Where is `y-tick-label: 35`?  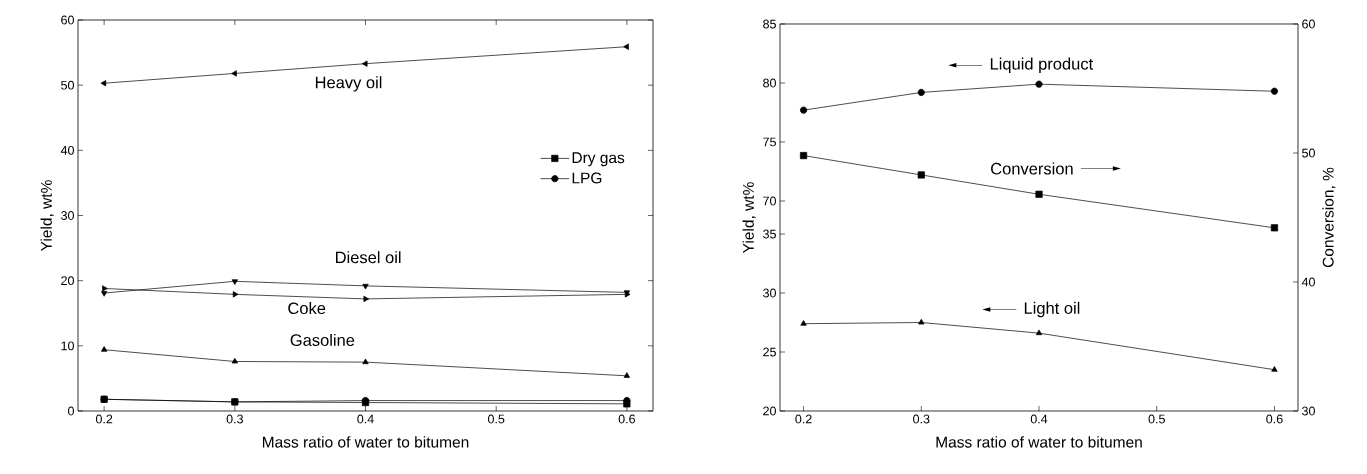
y-tick-label: 35 is located at coordinates (769, 234).